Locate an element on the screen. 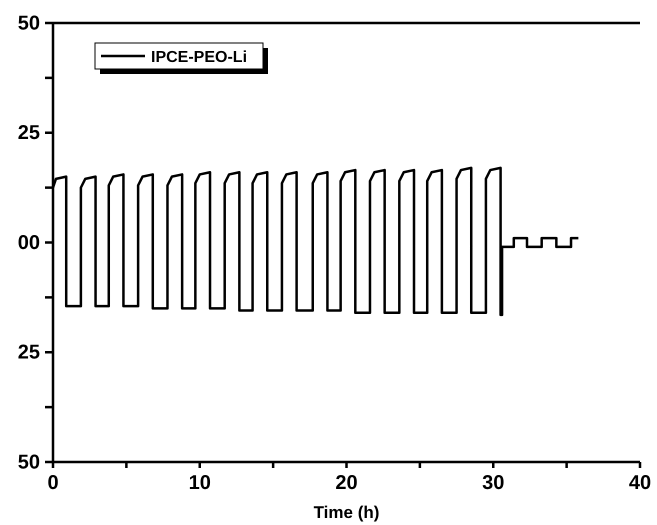 This screenshot has height=525, width=657. x-tick-label: 30 is located at coordinates (493, 483).